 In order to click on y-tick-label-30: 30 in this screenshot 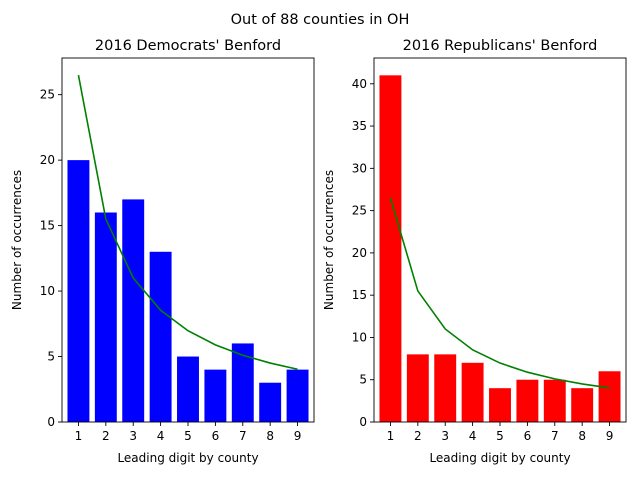, I will do `click(359, 168)`.